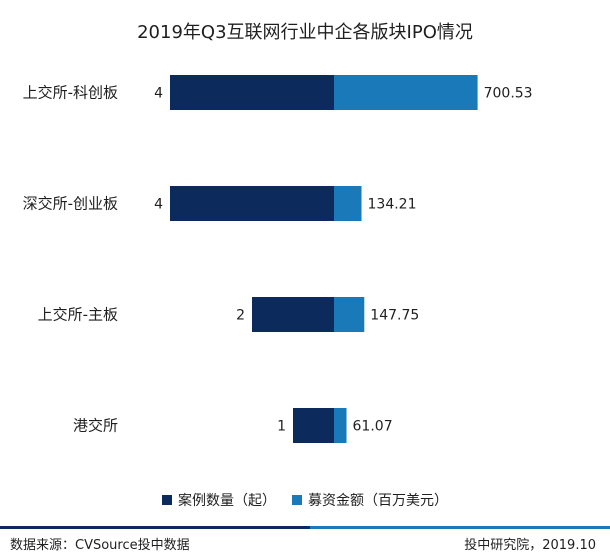  I want to click on bar-amount-star-market, so click(406, 92).